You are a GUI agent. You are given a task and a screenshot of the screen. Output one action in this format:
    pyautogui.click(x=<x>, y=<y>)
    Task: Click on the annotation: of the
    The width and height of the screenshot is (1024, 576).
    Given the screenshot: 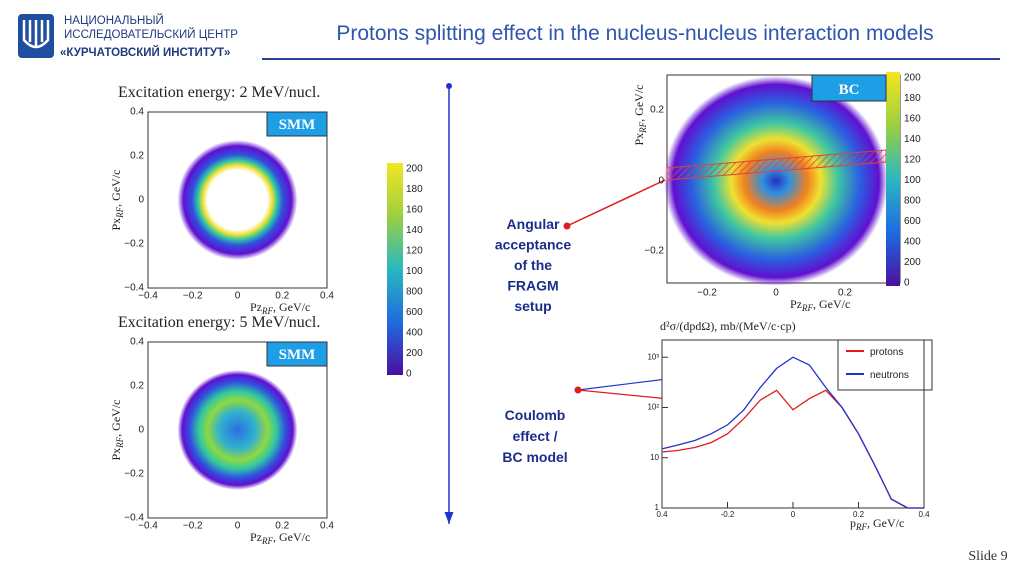 What is the action you would take?
    pyautogui.click(x=533, y=265)
    